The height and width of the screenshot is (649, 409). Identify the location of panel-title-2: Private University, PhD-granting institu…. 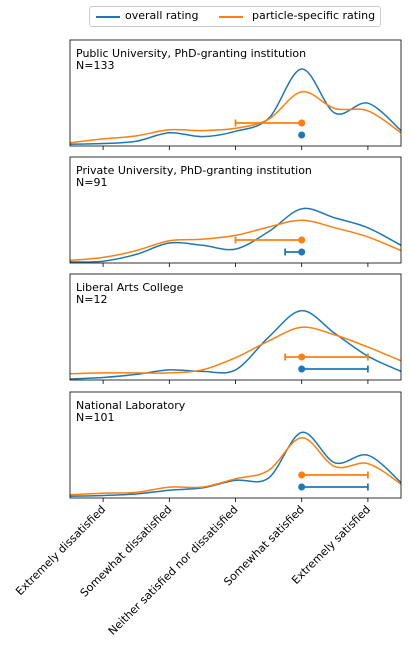
(194, 170).